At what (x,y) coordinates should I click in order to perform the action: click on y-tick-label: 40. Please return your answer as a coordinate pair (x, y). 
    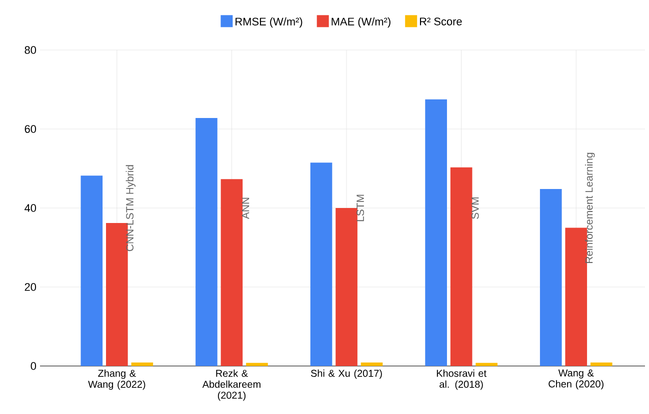
    Looking at the image, I should click on (30, 208).